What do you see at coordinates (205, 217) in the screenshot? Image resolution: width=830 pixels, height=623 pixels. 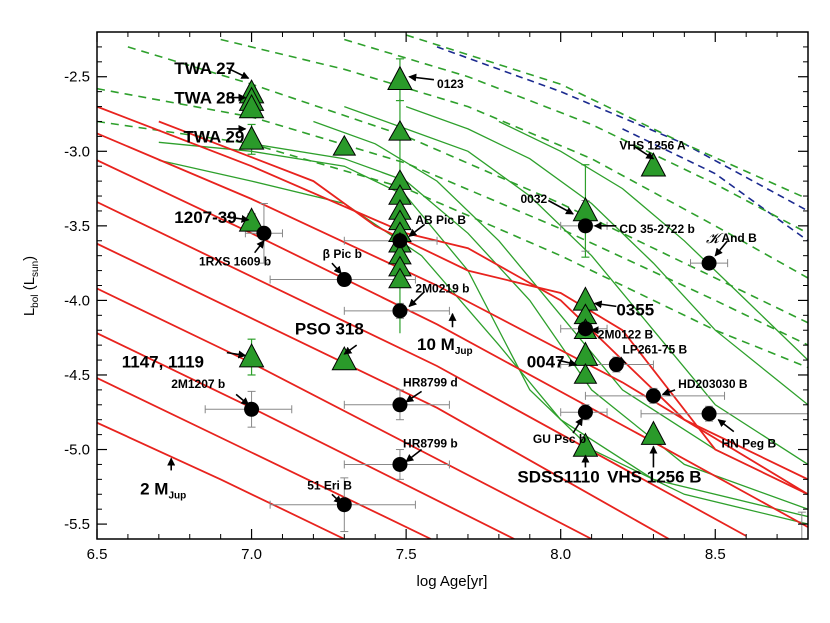 I see `object-label-3: 1207-39` at bounding box center [205, 217].